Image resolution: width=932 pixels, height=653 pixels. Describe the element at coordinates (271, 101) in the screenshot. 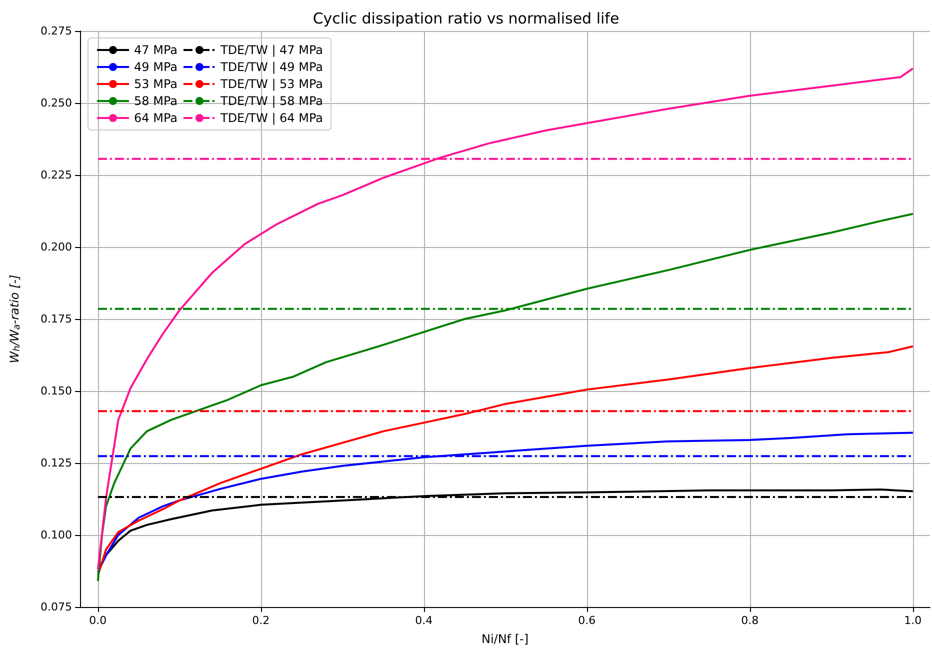

I see `legend-label: TDE/TW | 58 MPa` at that location.